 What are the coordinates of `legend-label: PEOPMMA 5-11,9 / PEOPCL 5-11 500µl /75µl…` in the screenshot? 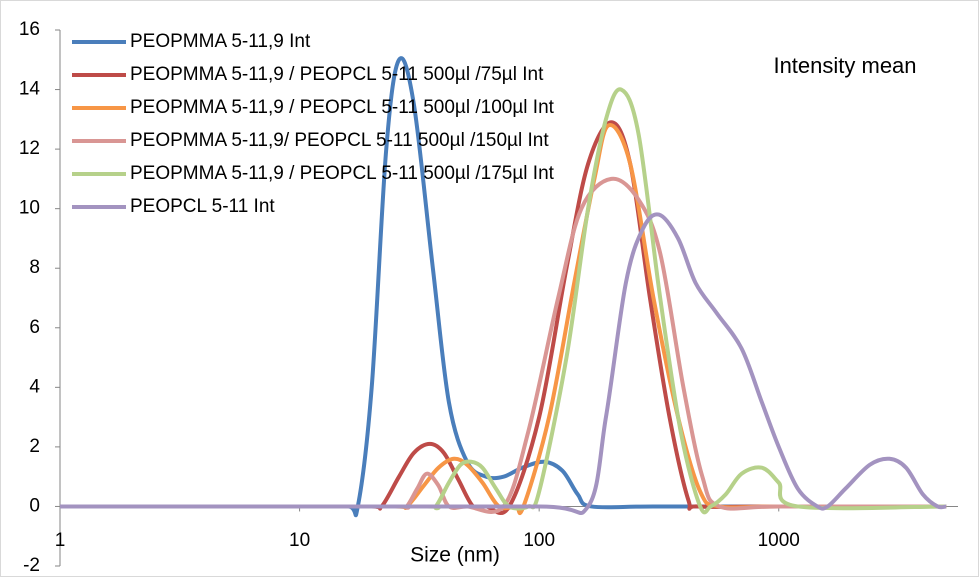 It's located at (337, 74).